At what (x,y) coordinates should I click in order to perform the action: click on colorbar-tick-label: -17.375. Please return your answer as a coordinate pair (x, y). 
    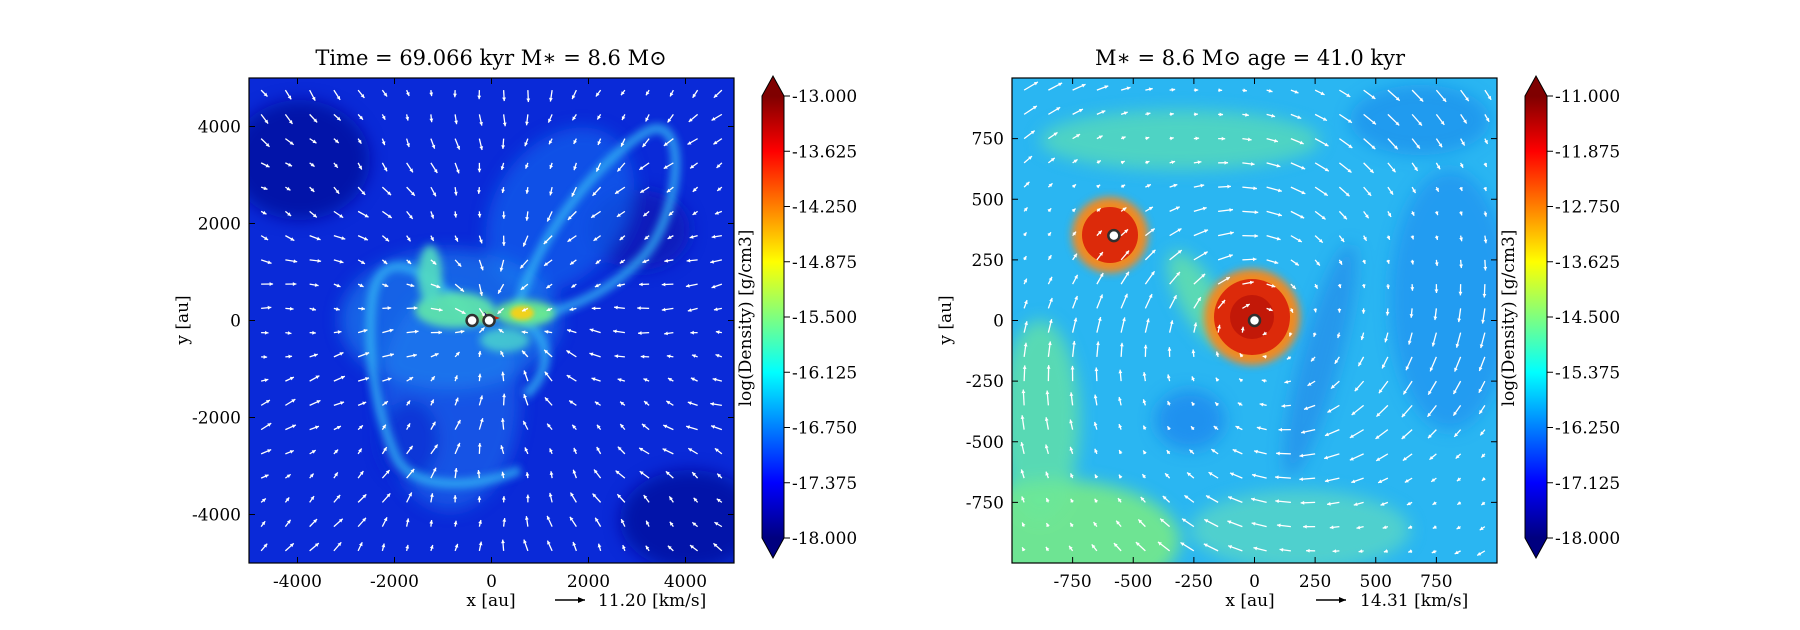
    Looking at the image, I should click on (824, 484).